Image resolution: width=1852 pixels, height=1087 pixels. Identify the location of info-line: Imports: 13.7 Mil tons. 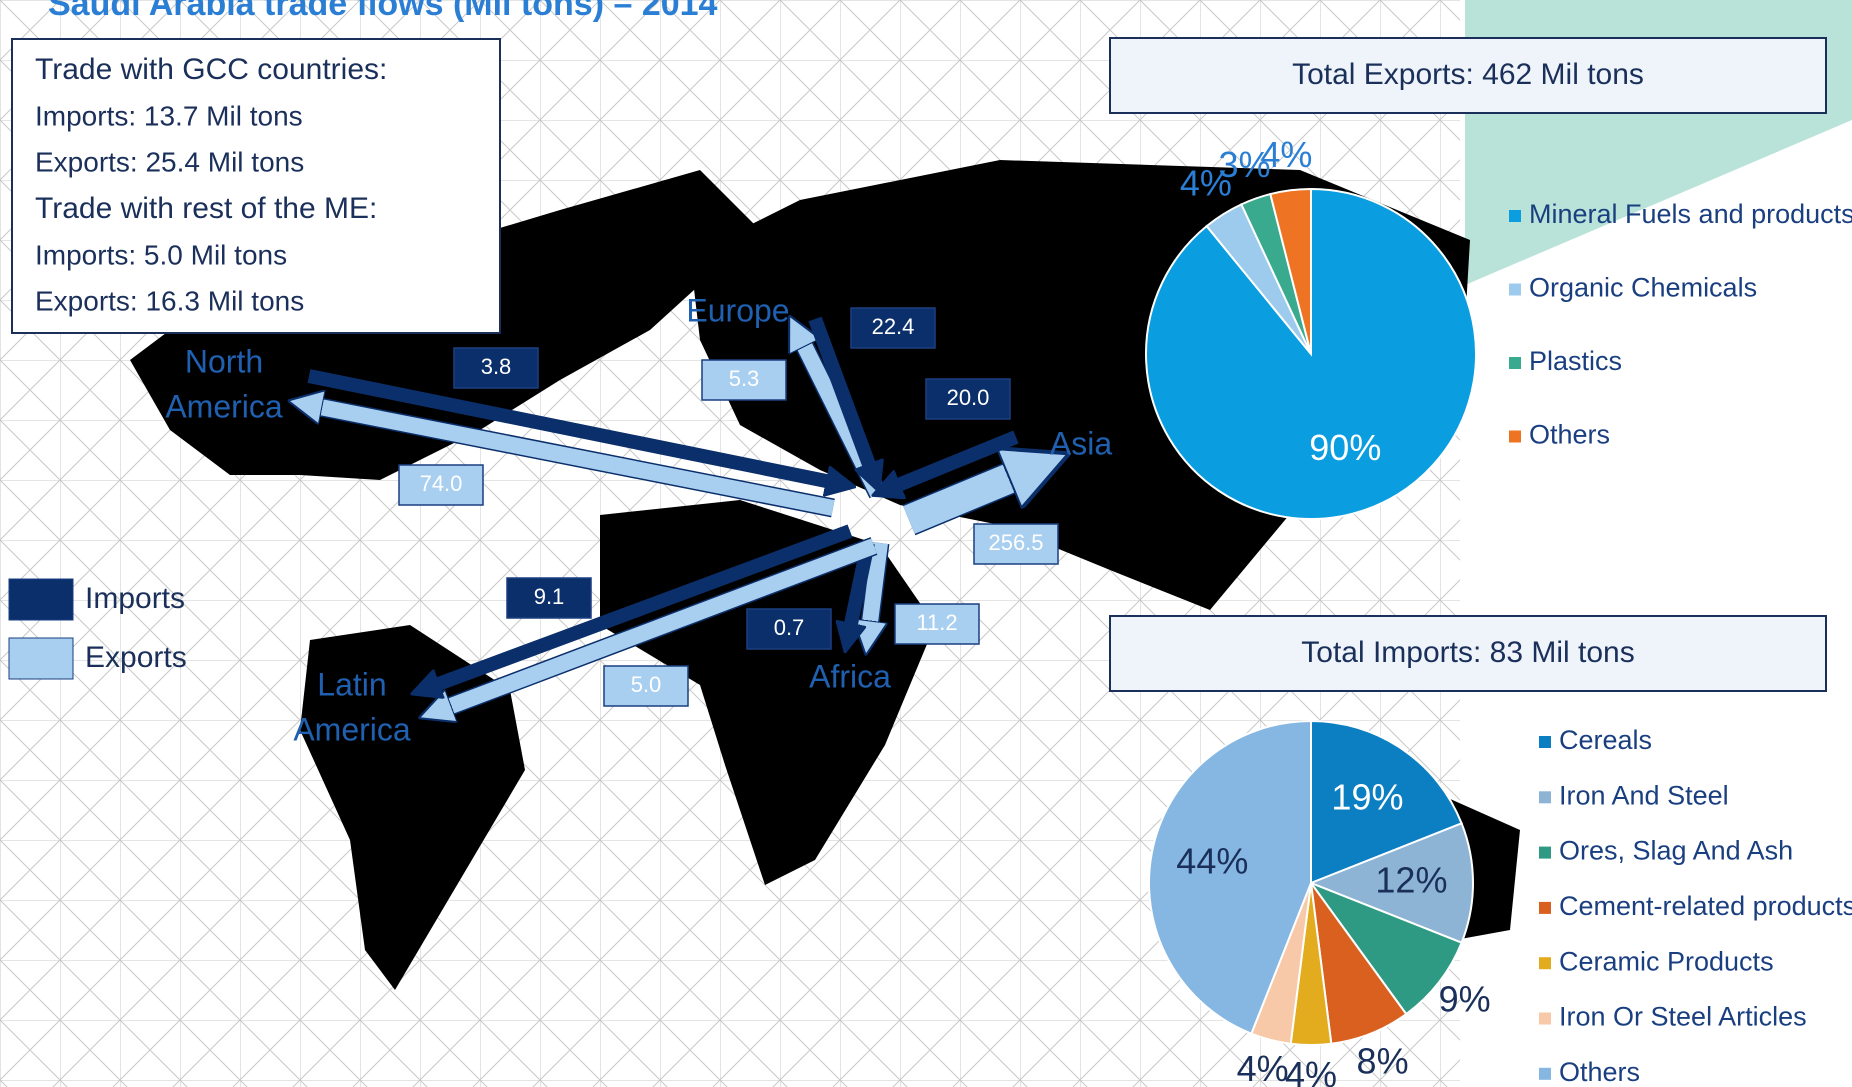
(169, 115).